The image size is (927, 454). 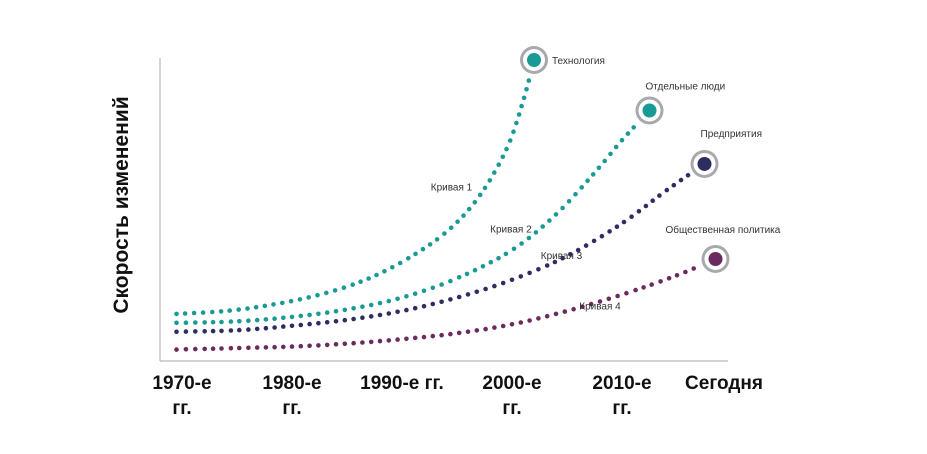 I want to click on x-tick-line: Сегодня, so click(x=724, y=383).